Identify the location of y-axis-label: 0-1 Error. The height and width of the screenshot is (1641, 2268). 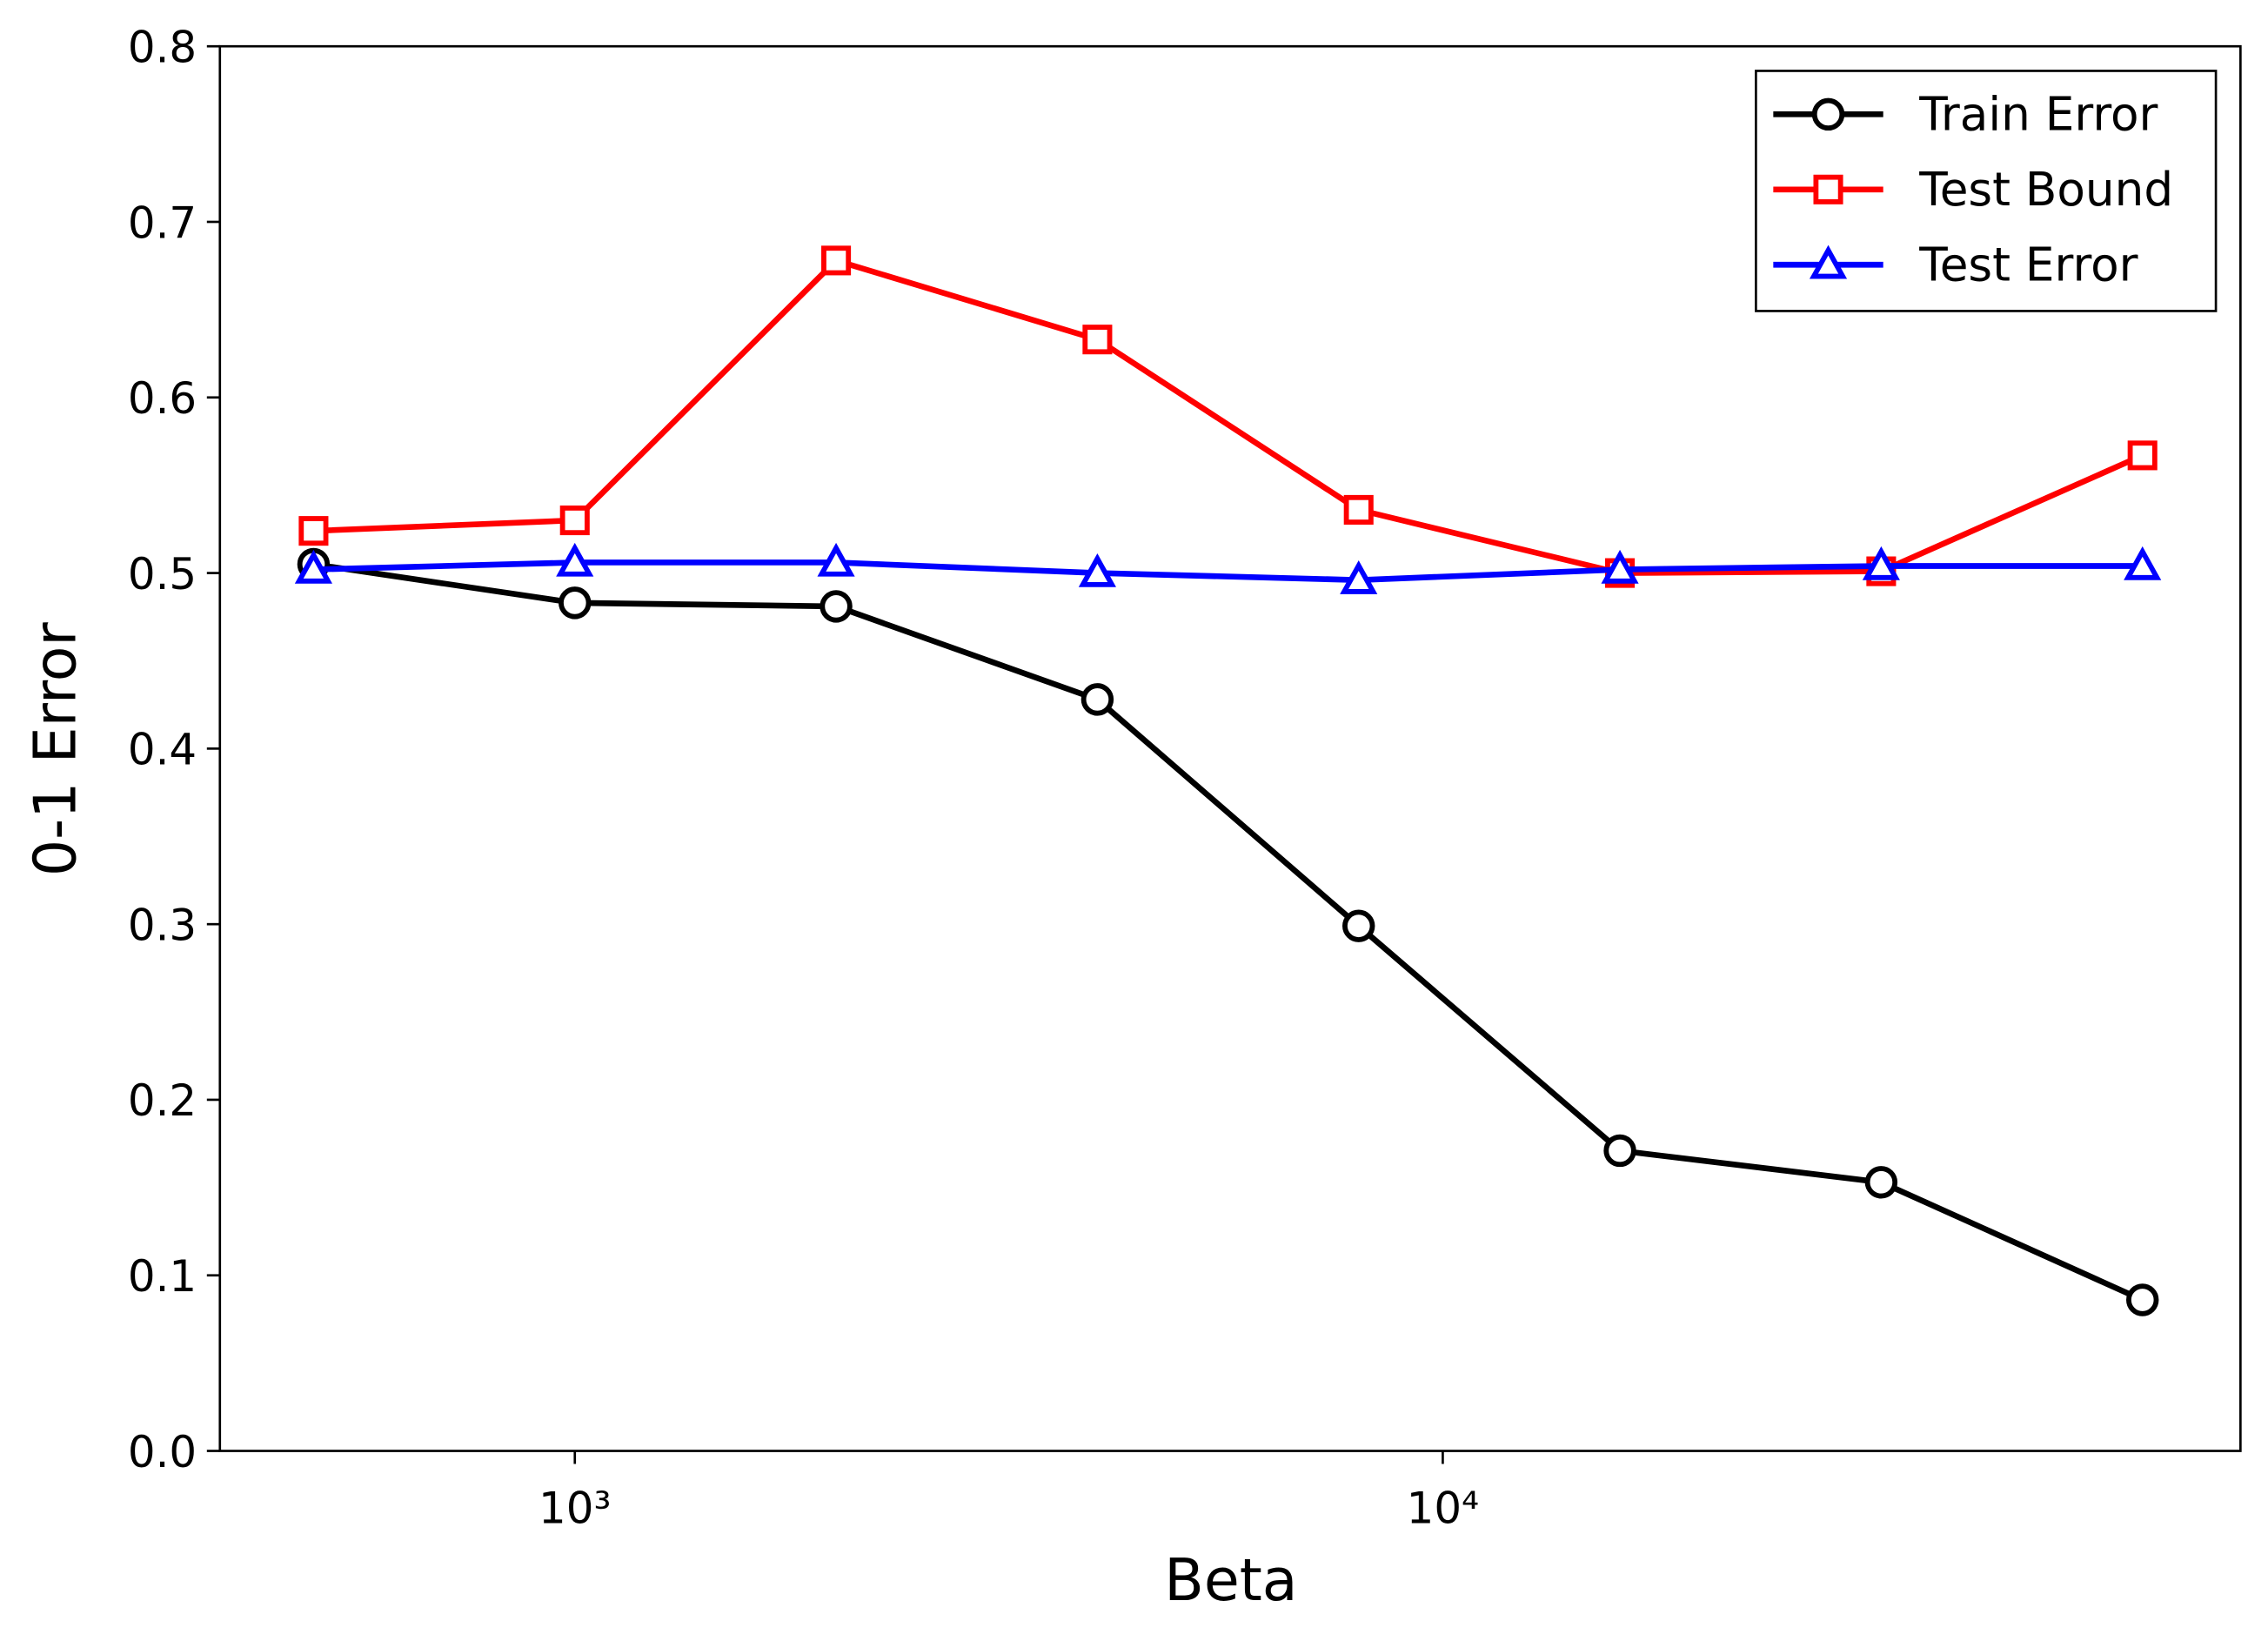
(56, 749).